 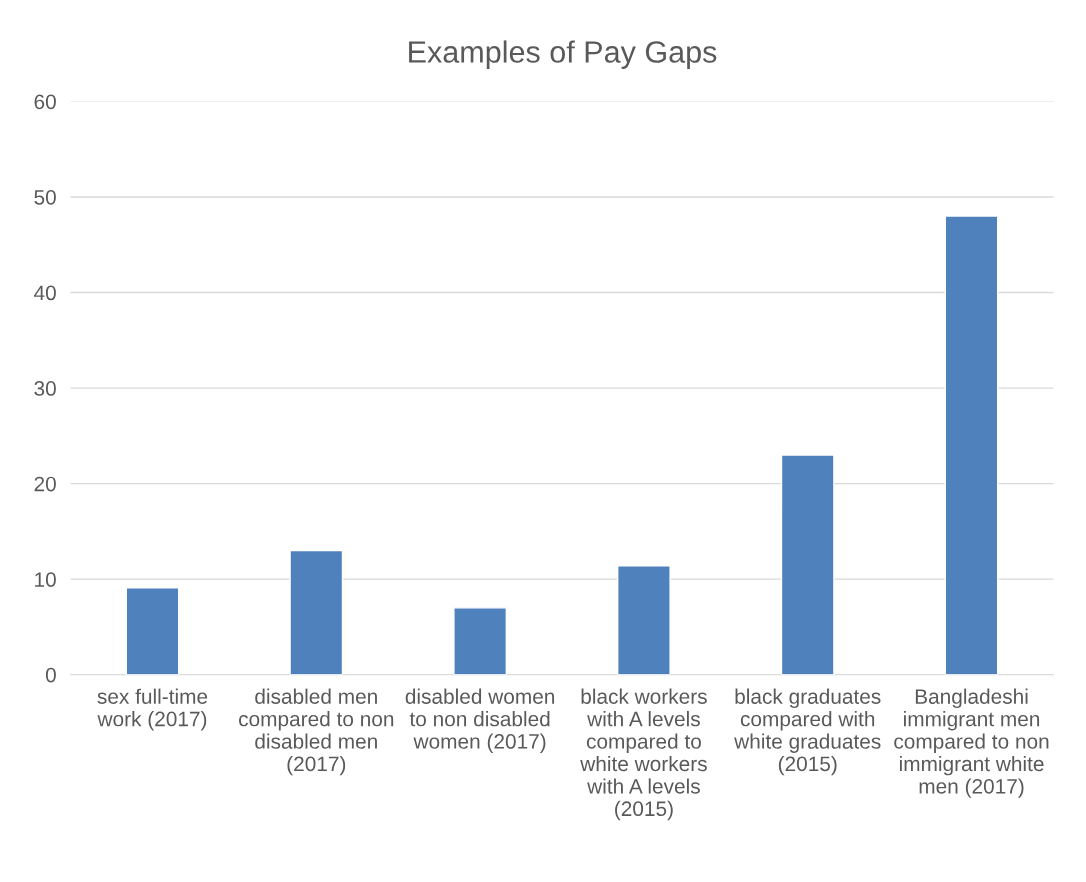 I want to click on x-tick-label: disabled men compared to non disabled men (2017), so click(x=316, y=732).